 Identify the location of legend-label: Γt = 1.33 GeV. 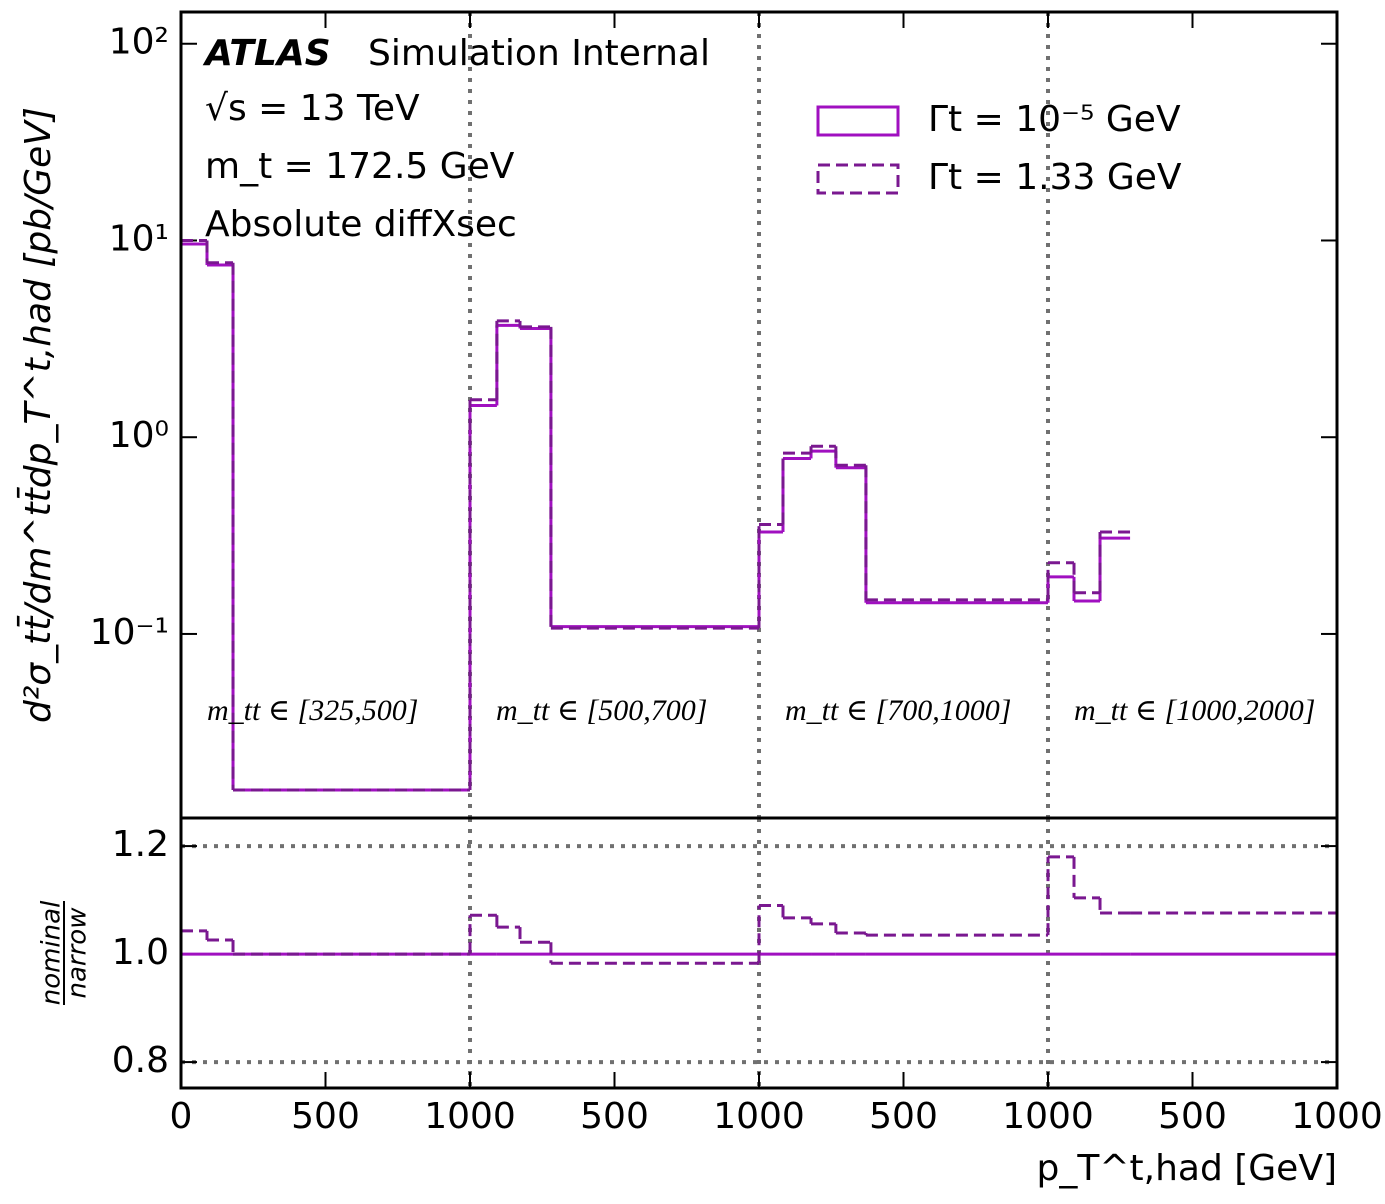
(1055, 177).